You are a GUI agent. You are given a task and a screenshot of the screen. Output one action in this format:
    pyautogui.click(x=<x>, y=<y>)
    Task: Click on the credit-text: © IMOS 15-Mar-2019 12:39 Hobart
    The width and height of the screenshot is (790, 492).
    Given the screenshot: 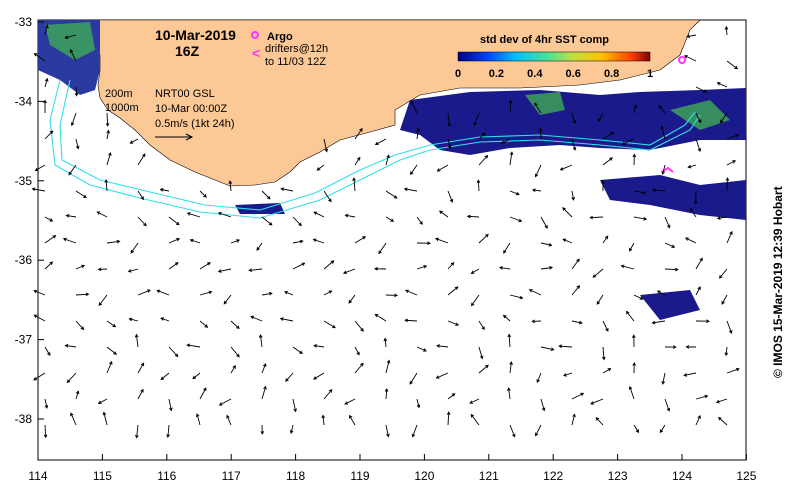 What is the action you would take?
    pyautogui.click(x=778, y=243)
    